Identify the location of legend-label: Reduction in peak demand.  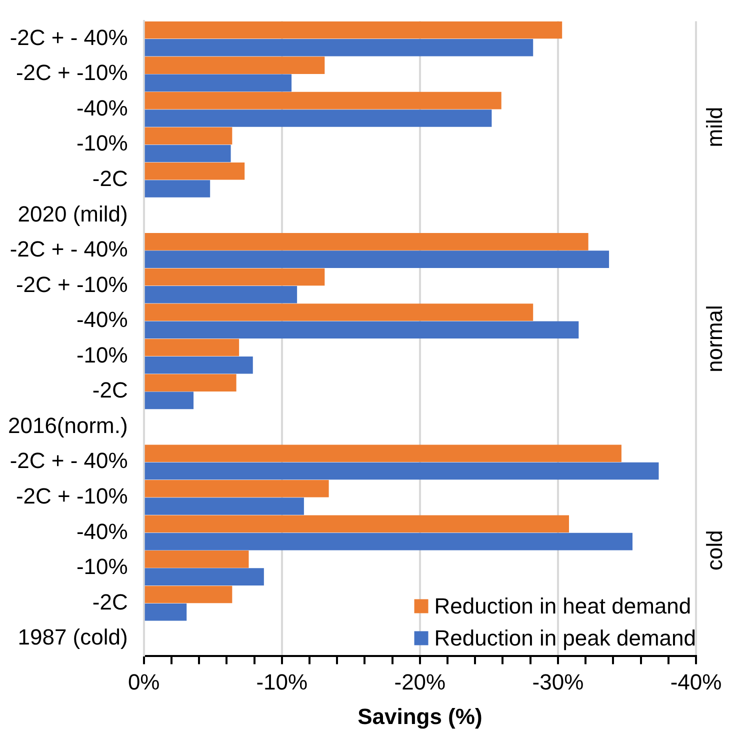
(565, 637).